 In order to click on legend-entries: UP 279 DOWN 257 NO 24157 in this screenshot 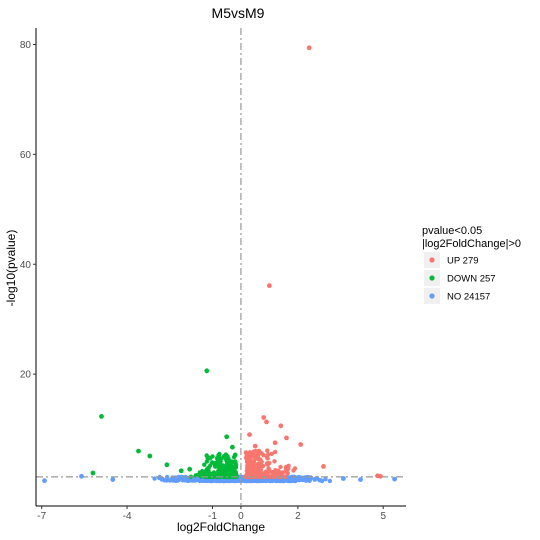, I will do `click(460, 278)`.